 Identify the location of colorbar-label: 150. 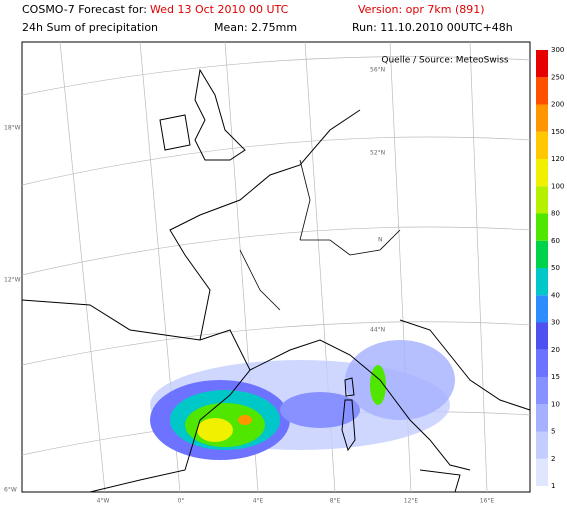
(557, 132).